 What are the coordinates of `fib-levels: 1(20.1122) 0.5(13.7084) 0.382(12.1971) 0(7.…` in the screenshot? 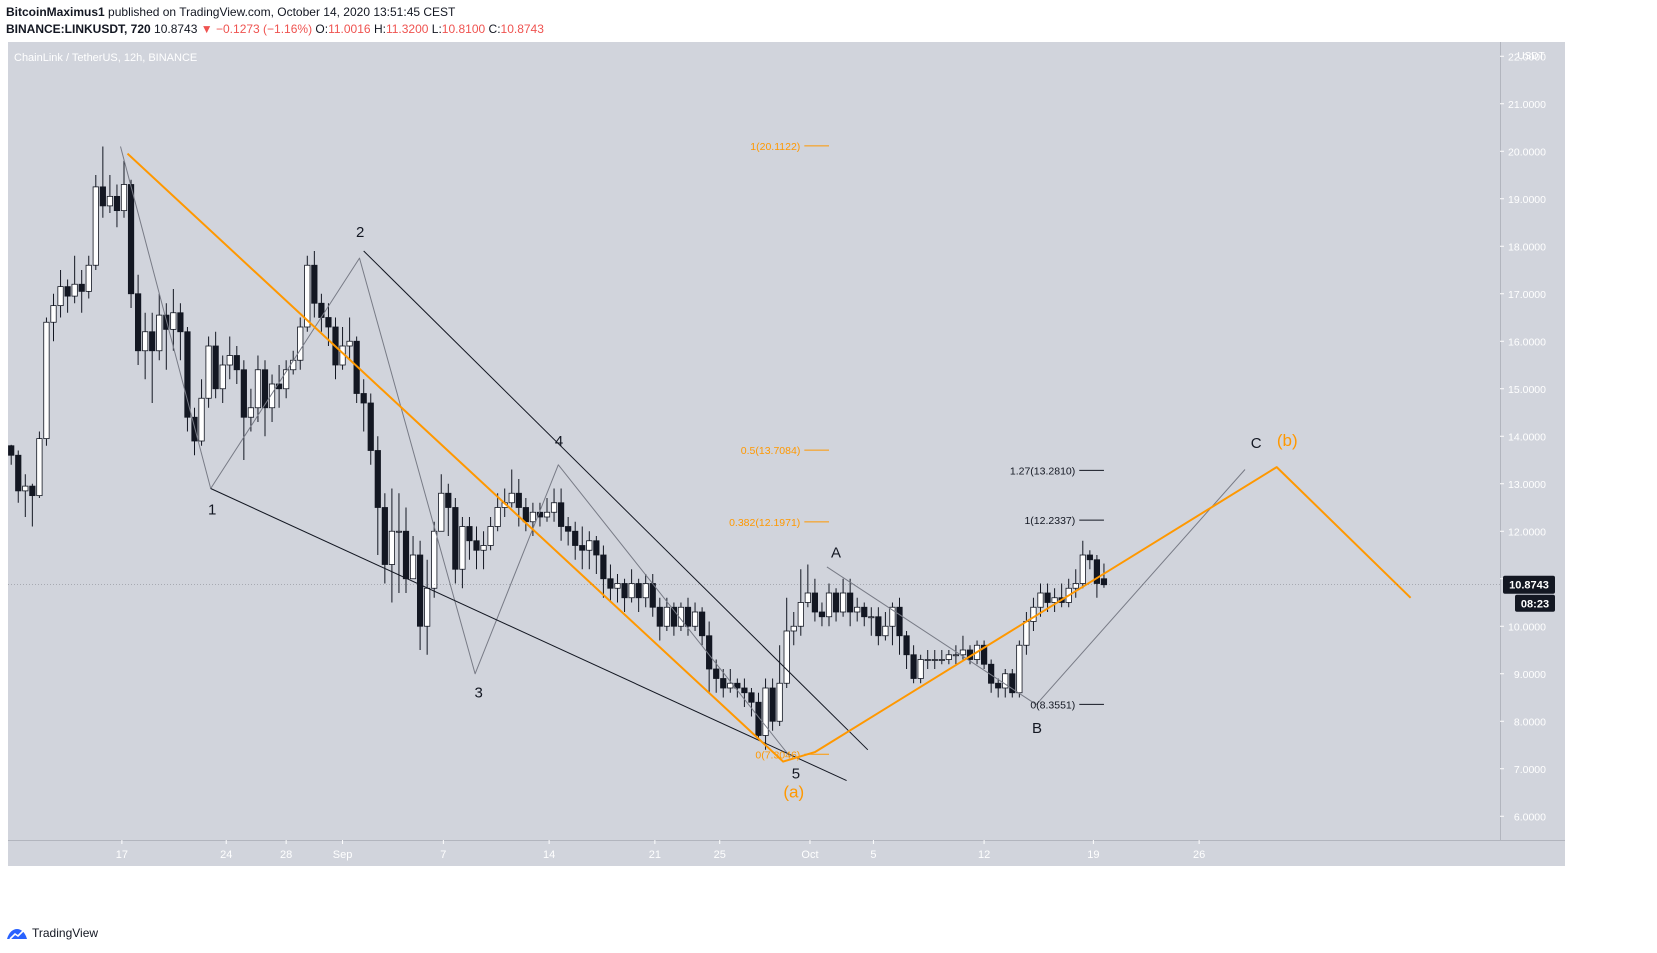 It's located at (916, 451).